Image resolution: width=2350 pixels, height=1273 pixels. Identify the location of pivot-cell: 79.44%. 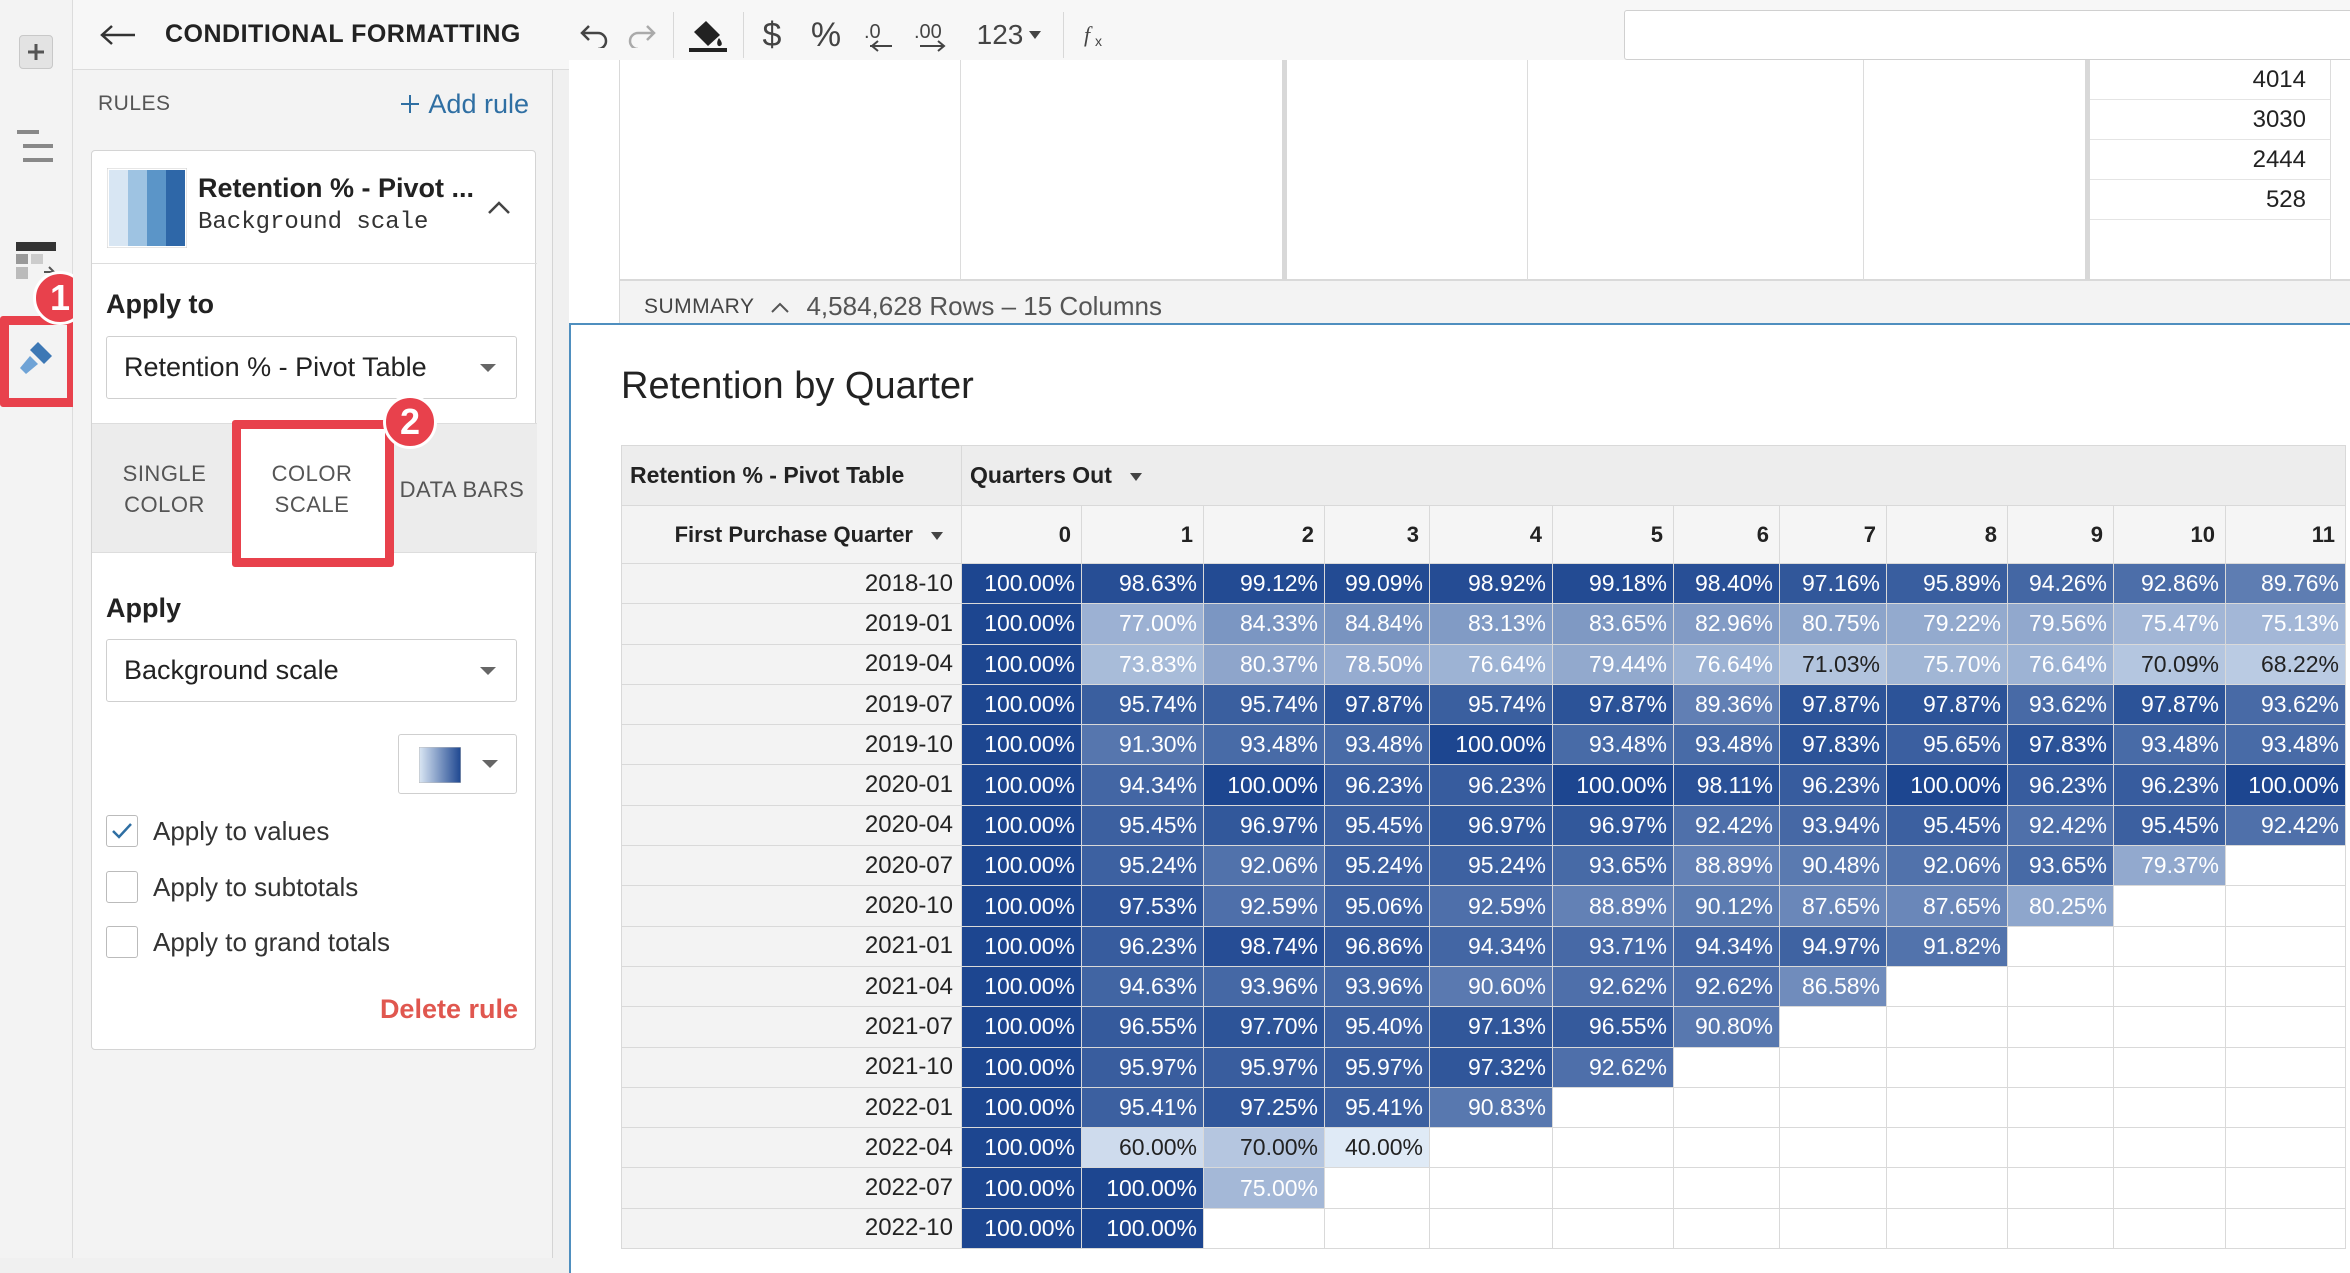
(1613, 664).